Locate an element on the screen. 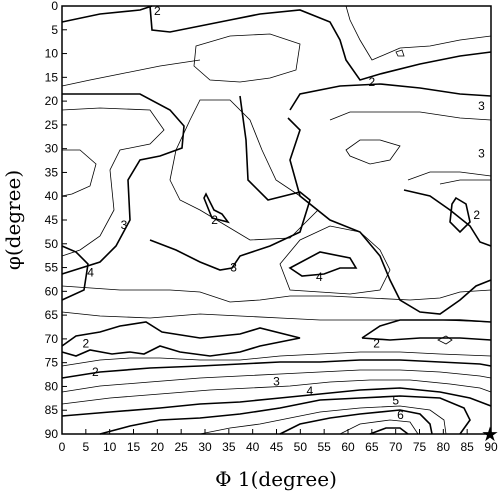 This screenshot has height=494, width=500. y-tick-label: 55 is located at coordinates (52, 268).